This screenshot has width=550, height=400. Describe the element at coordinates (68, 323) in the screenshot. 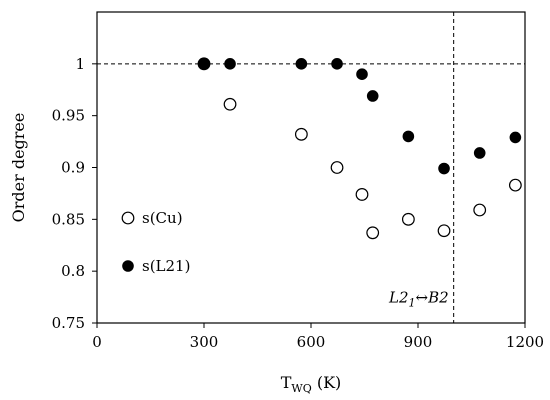

I see `y-tick-label: 0.75` at that location.